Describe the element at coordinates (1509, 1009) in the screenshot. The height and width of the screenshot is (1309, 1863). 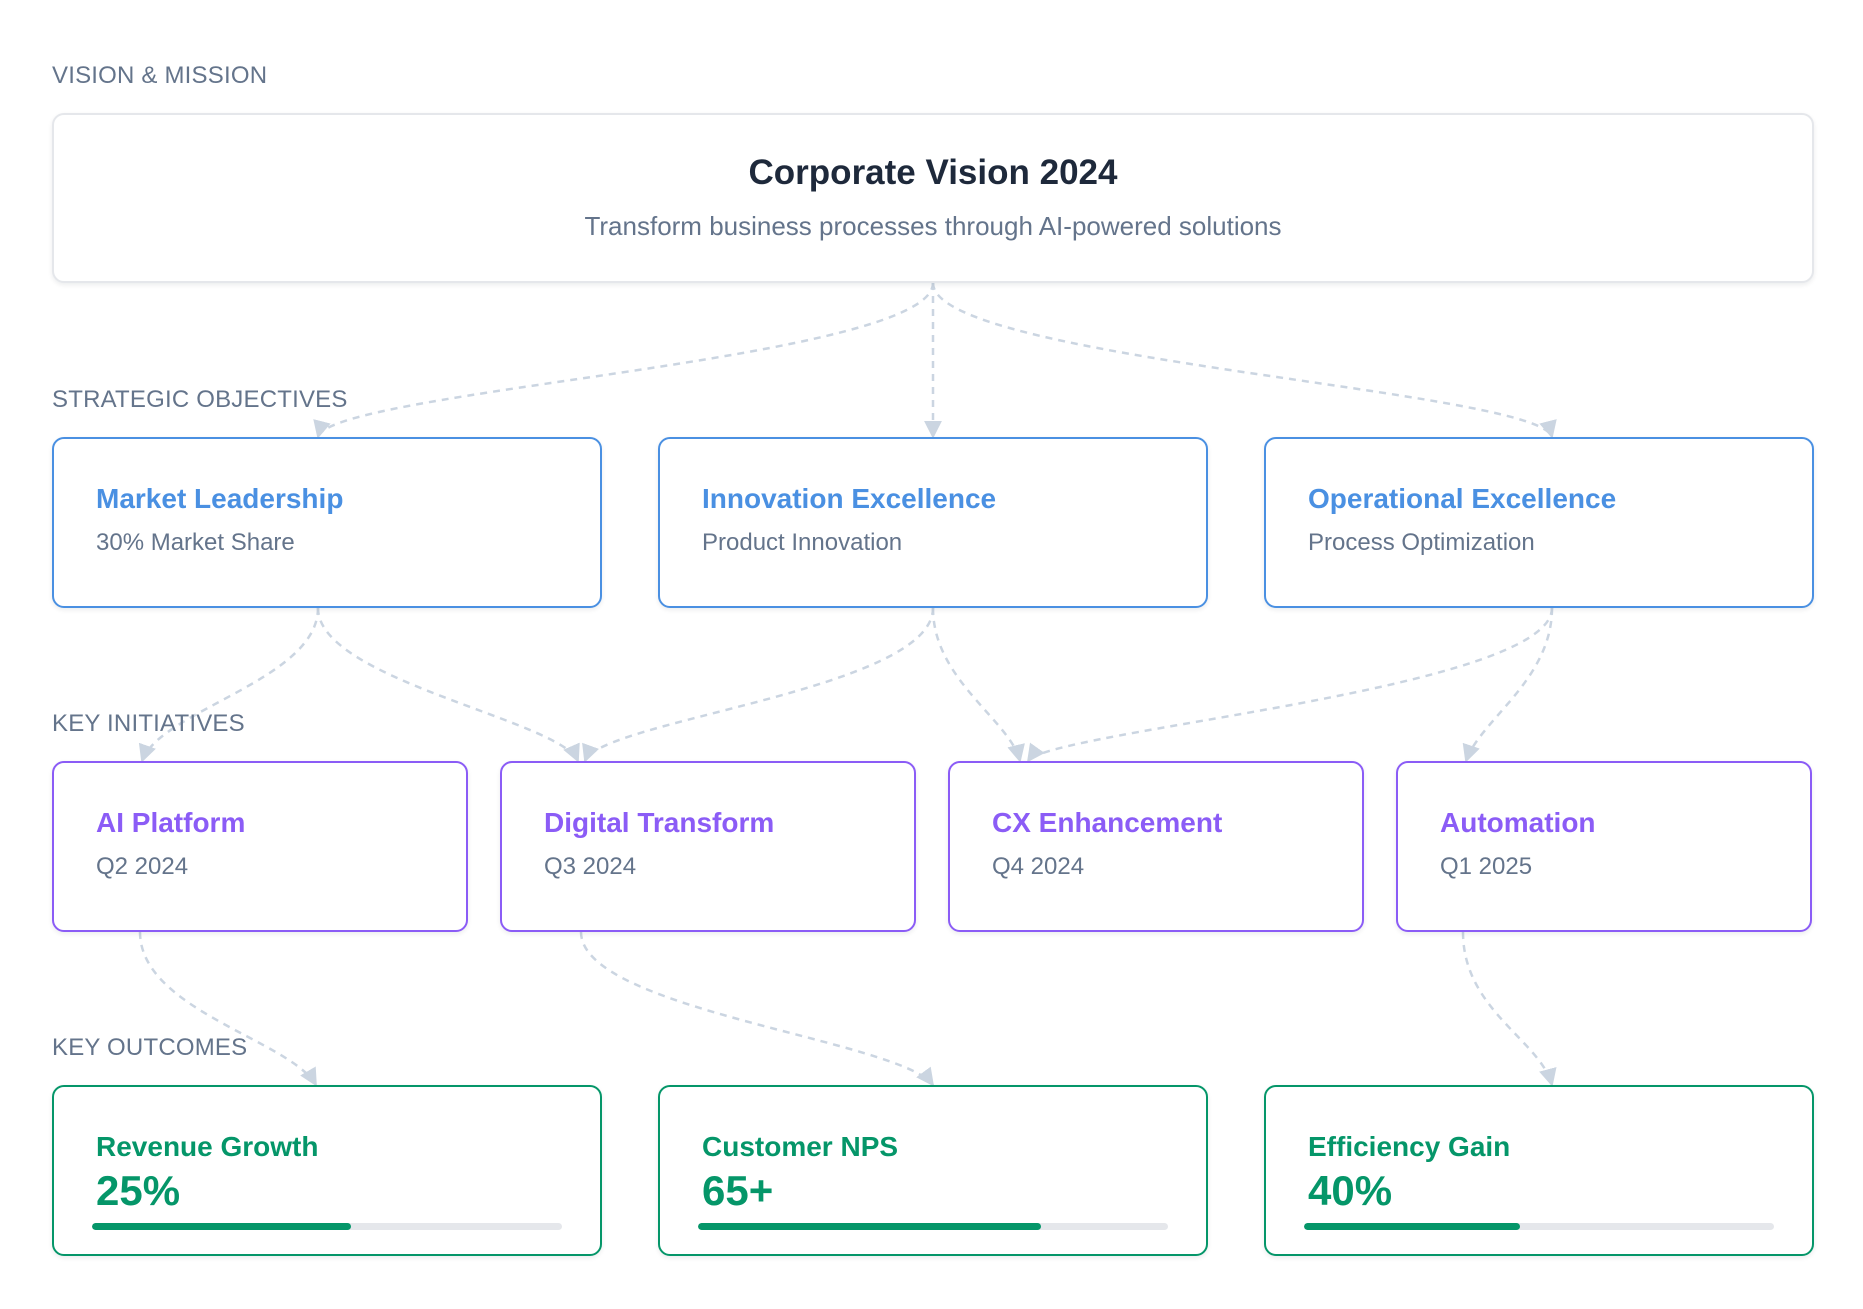
I see `link-automation-efficiency` at that location.